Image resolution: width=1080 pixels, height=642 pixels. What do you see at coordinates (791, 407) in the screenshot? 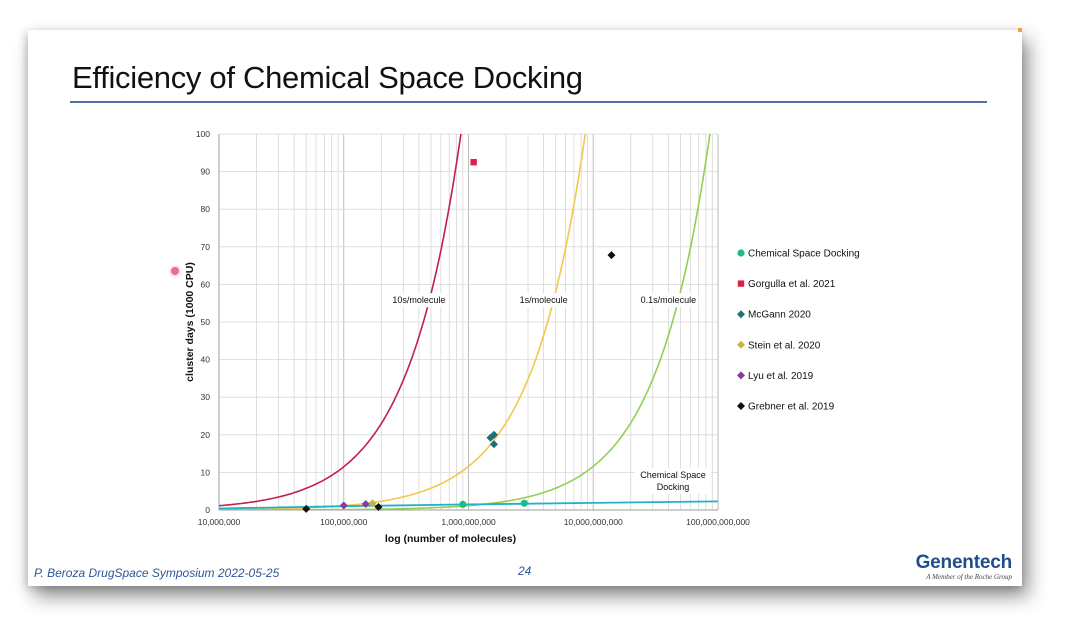
I see `legend-label: Grebner et al. 2019` at bounding box center [791, 407].